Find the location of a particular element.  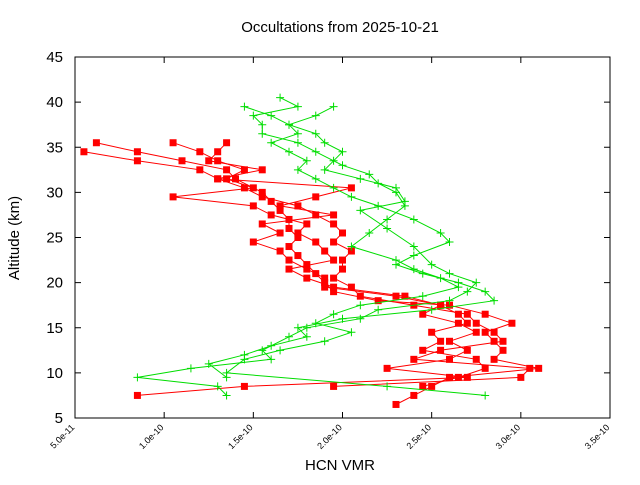

y-tick-label: 15 is located at coordinates (54, 328).